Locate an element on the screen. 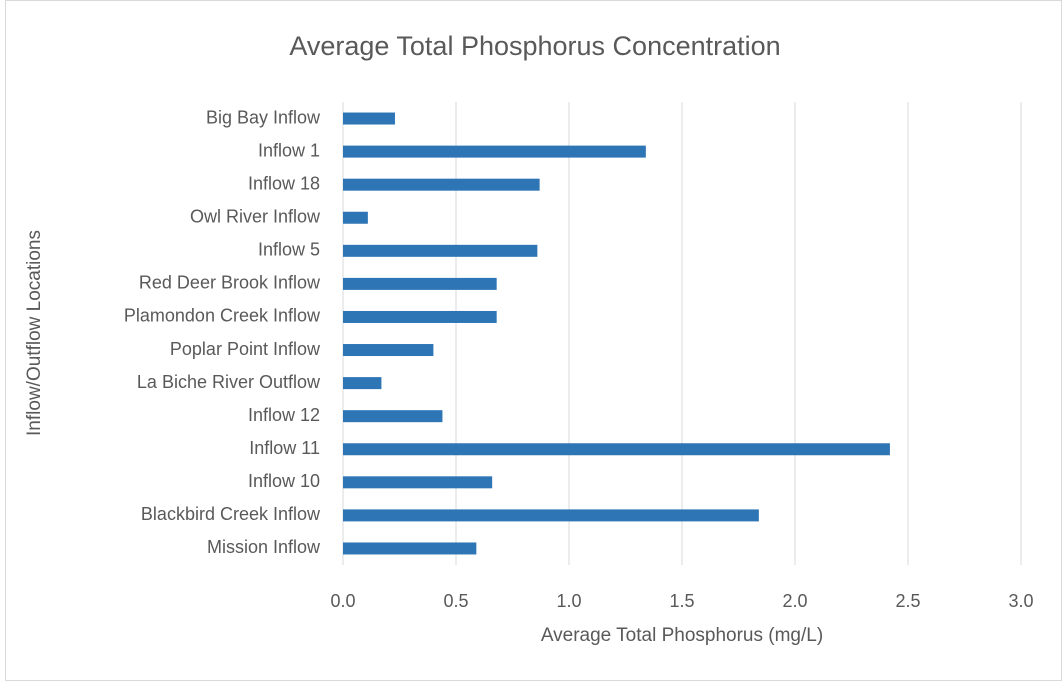 The image size is (1063, 687). y-tick-label: Inflow 18 is located at coordinates (284, 183).